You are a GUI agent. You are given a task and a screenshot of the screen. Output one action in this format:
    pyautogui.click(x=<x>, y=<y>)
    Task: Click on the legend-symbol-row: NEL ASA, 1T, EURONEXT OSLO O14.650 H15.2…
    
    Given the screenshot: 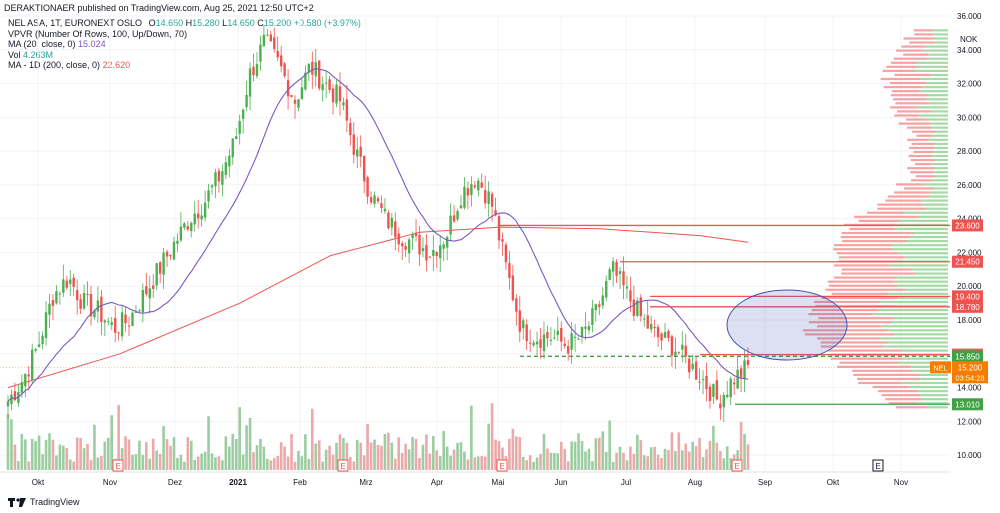 What is the action you would take?
    pyautogui.click(x=184, y=23)
    